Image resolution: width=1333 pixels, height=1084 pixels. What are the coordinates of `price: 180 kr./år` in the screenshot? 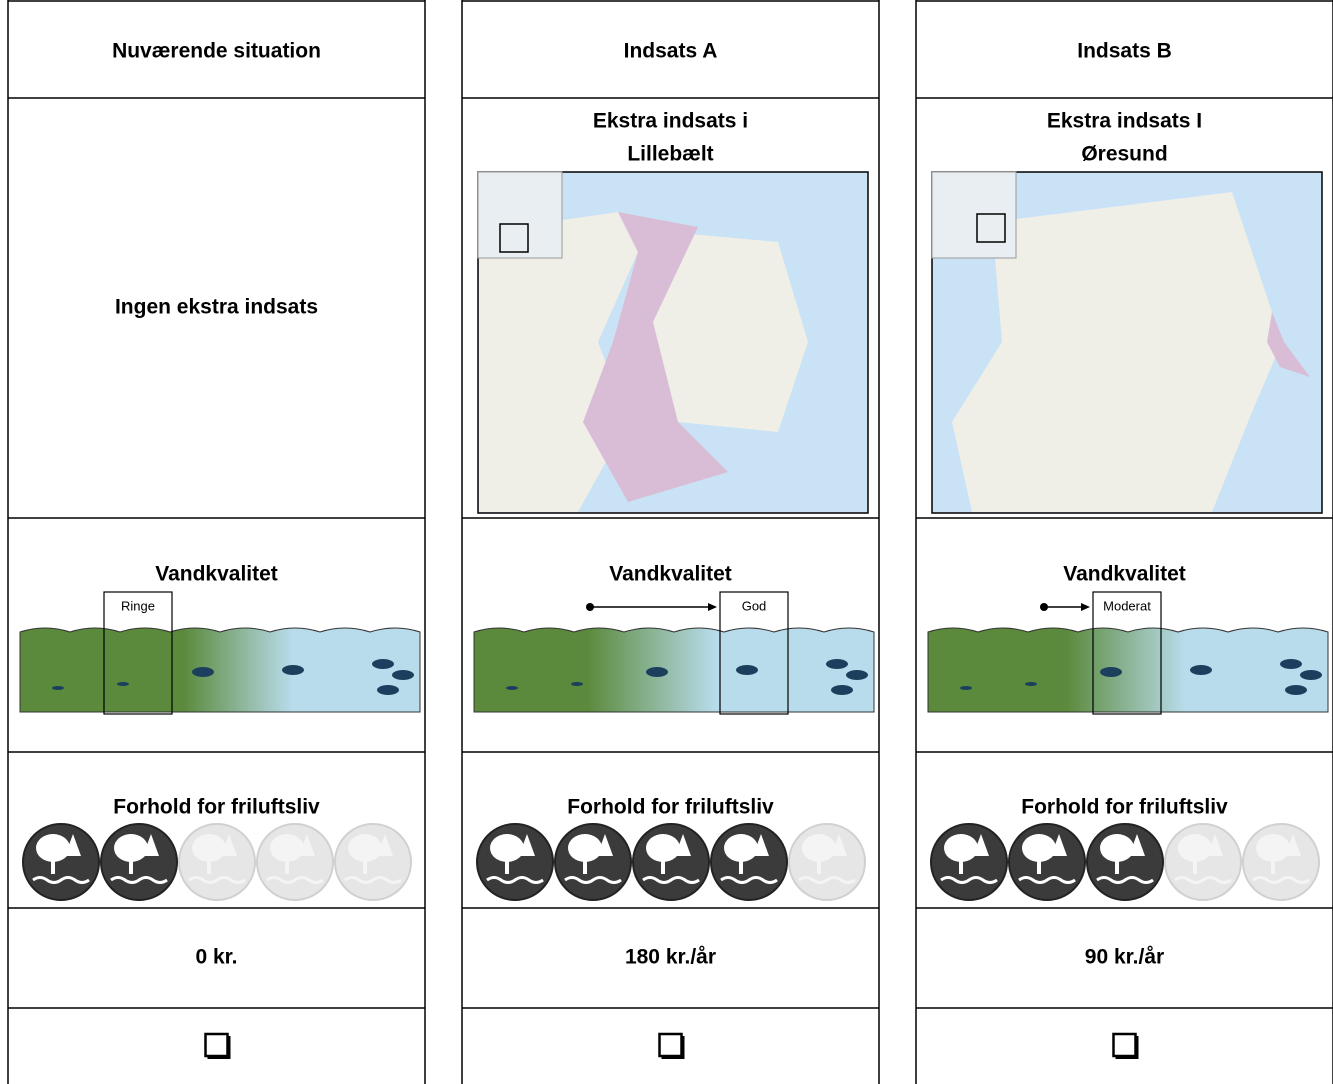 It's located at (670, 957).